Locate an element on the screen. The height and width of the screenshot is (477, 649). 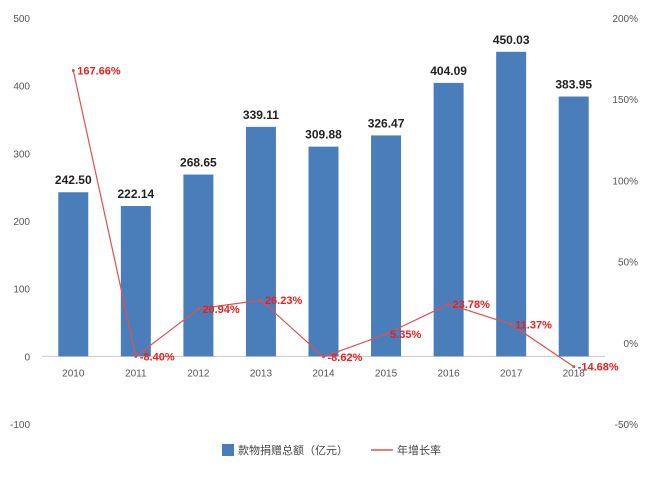
growth-point-2010 is located at coordinates (73, 71).